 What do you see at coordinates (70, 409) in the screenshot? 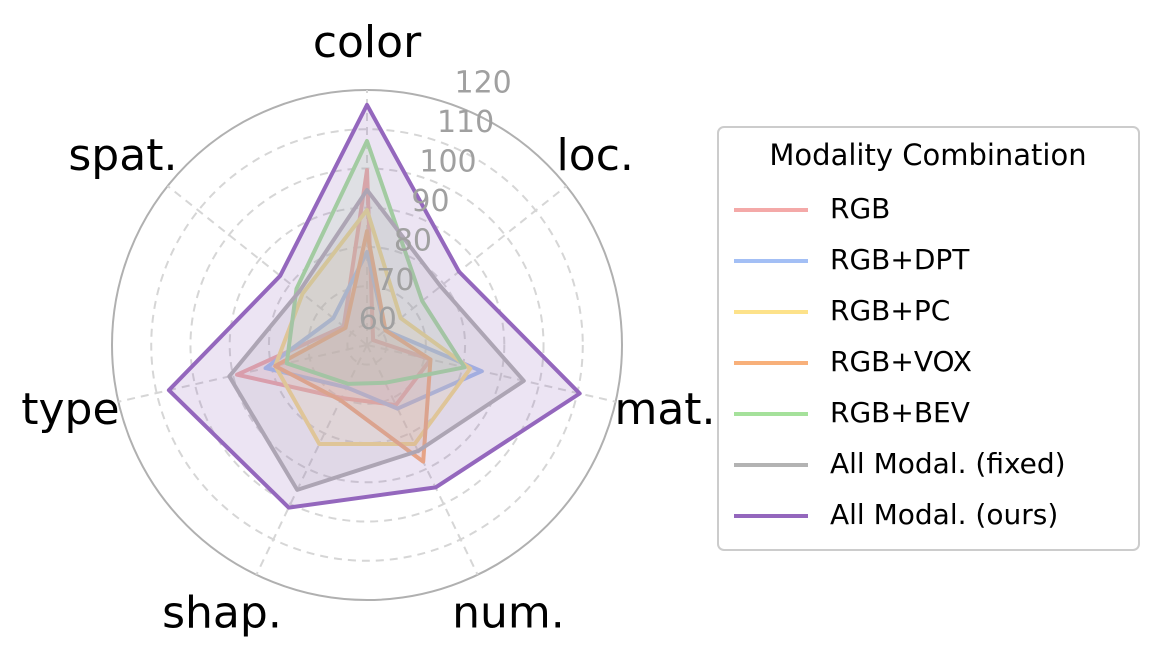
I see `axis-label: type` at bounding box center [70, 409].